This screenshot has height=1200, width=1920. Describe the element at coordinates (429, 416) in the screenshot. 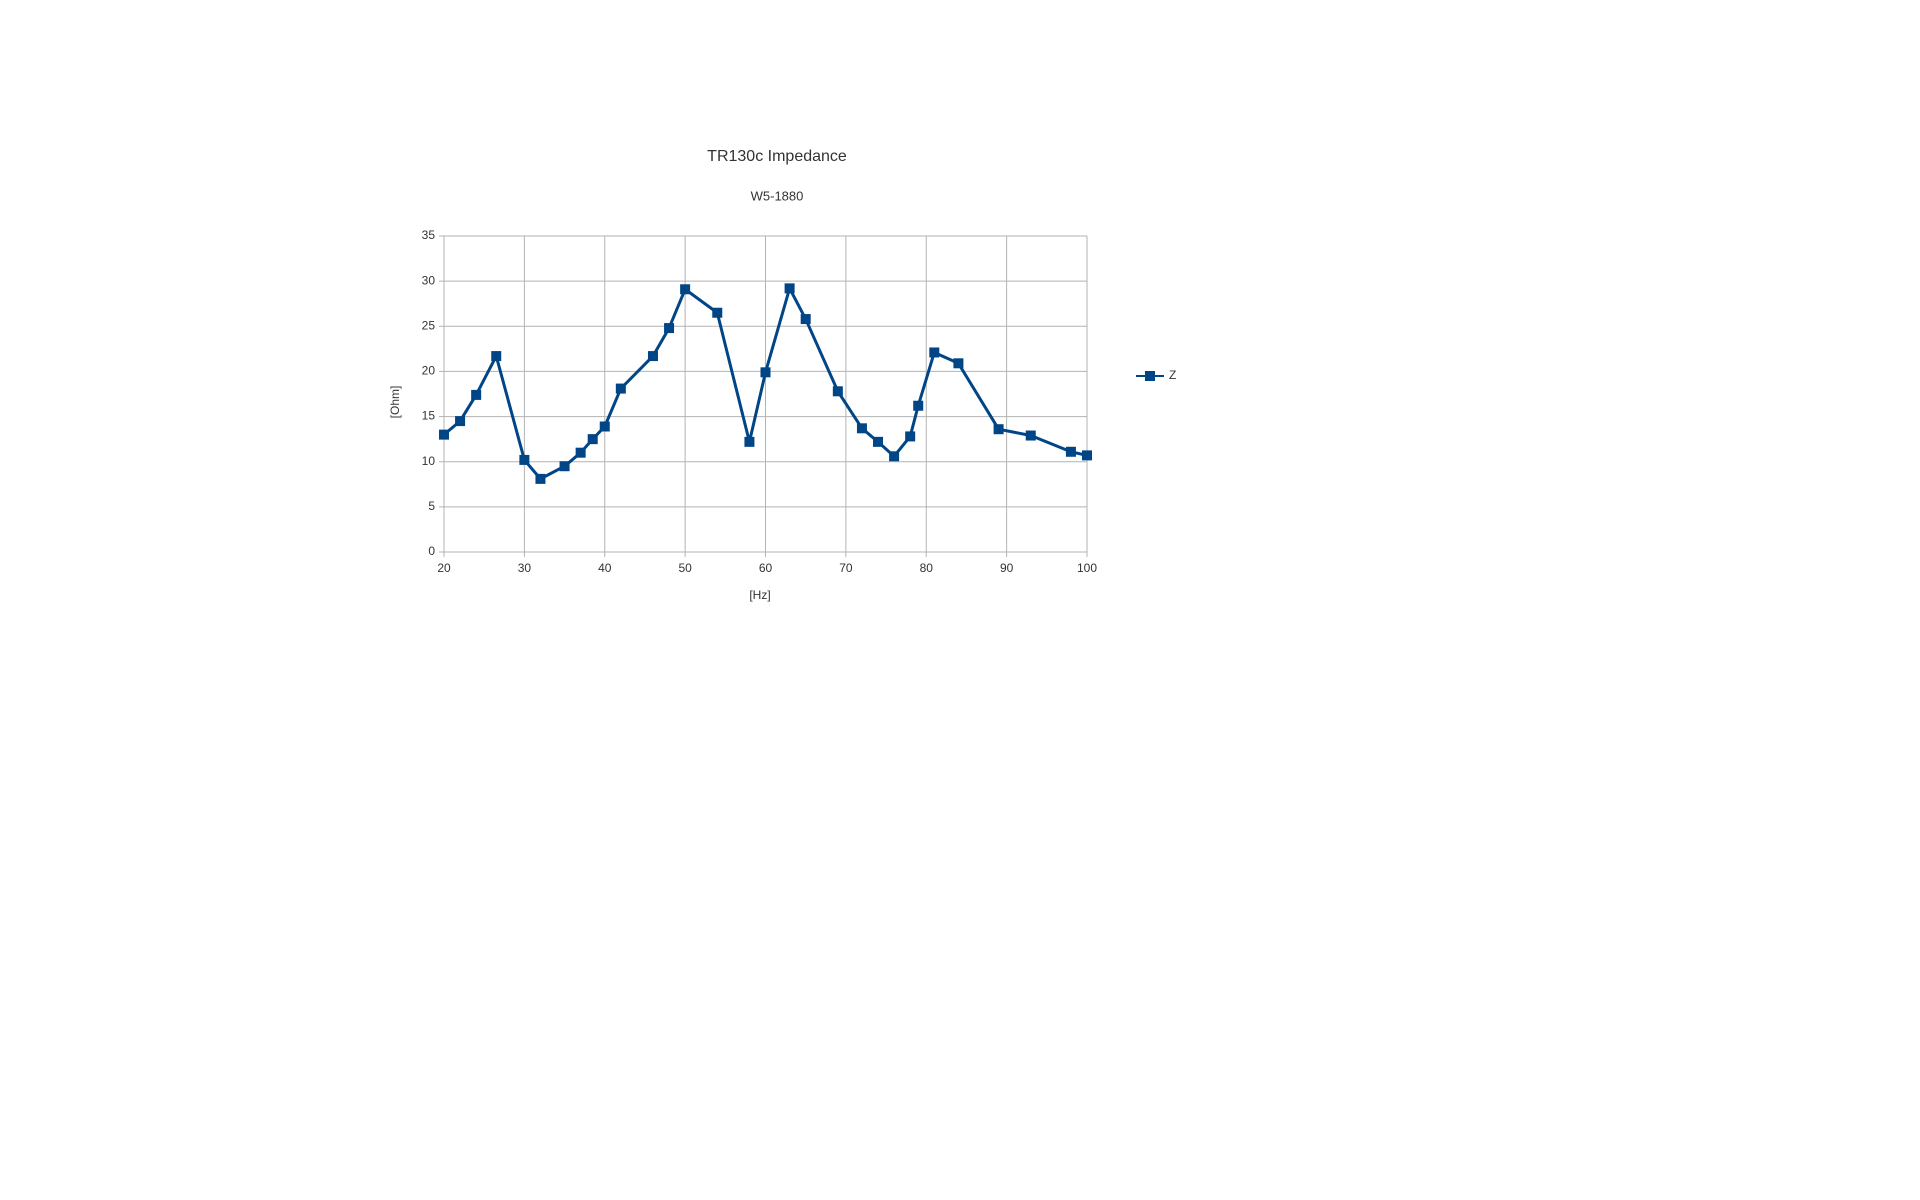

I see `y-tick-label: 15` at that location.